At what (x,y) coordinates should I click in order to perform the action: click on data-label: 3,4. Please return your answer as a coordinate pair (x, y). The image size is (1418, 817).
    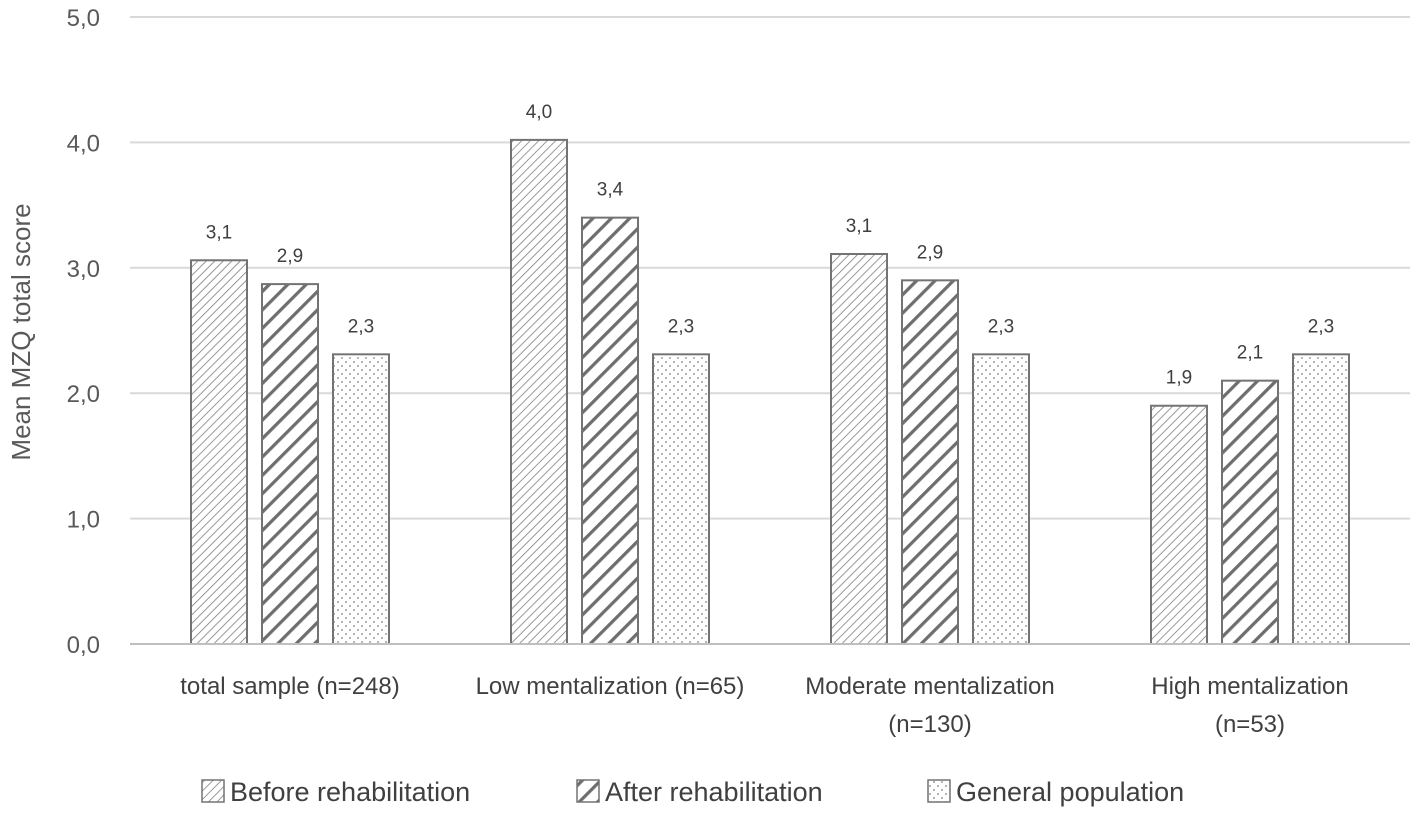
    Looking at the image, I should click on (610, 190).